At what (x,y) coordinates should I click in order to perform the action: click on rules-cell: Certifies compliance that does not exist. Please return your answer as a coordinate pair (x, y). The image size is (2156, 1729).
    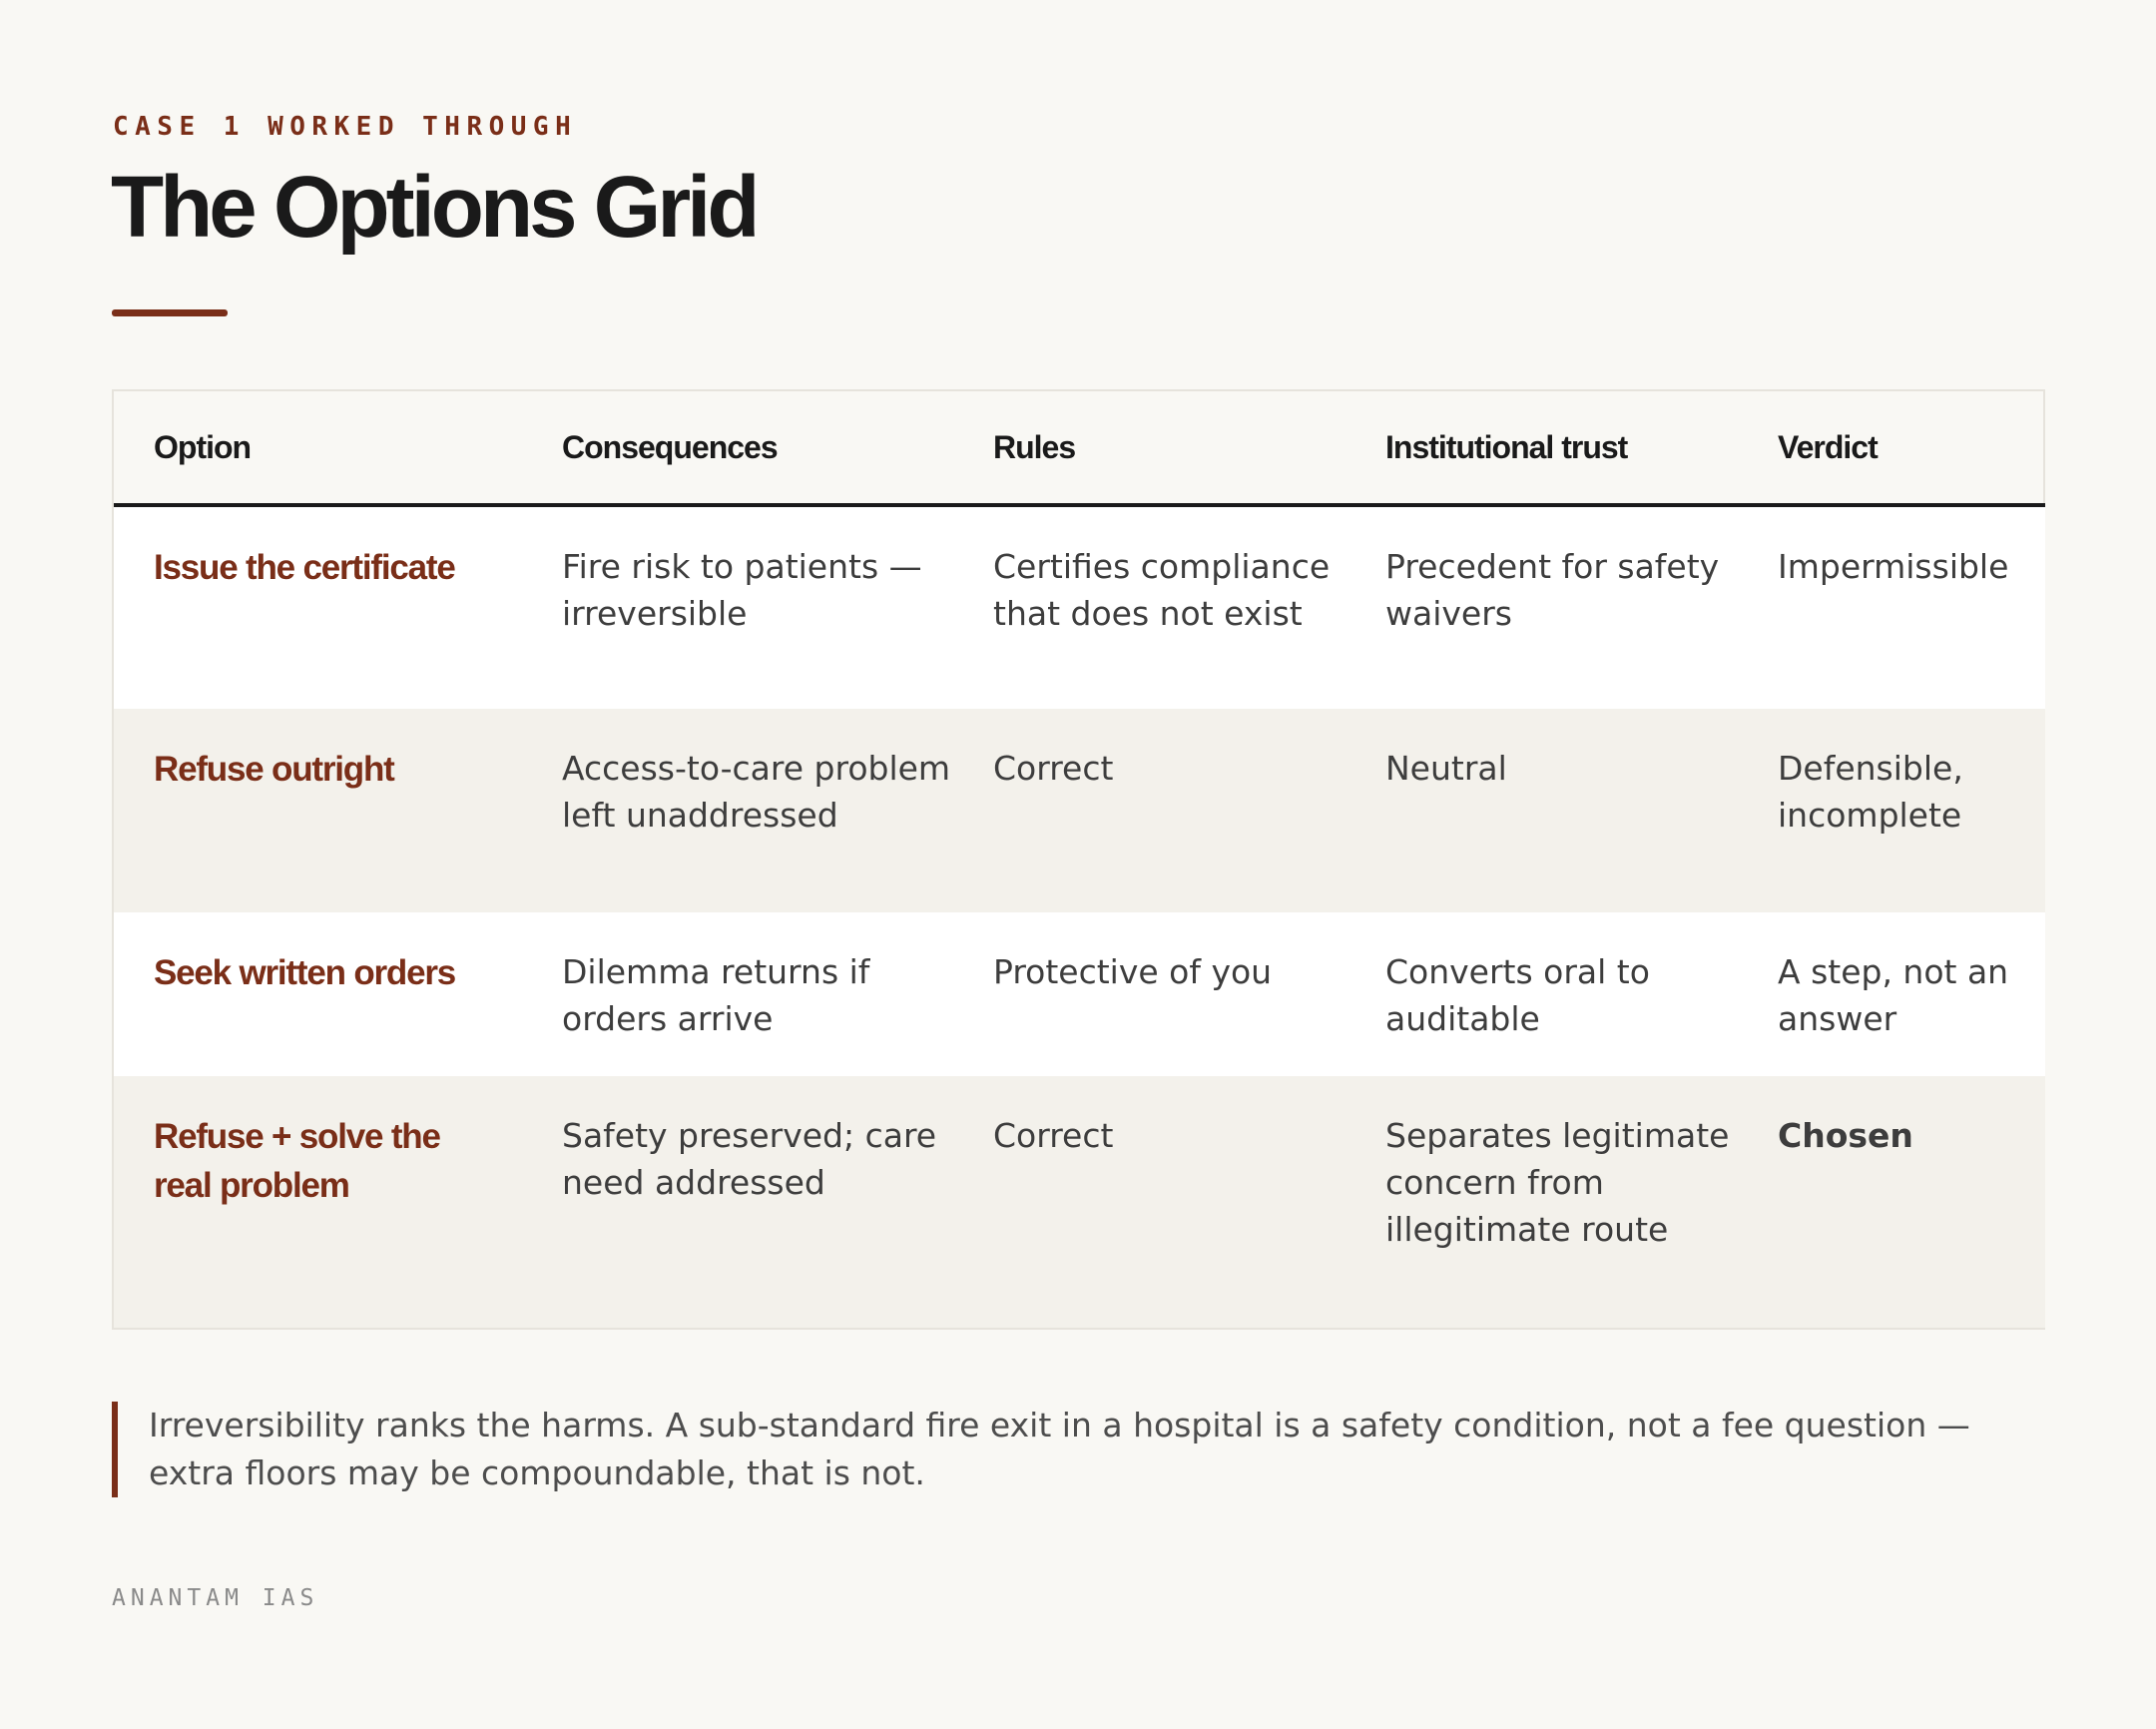
    Looking at the image, I should click on (1162, 590).